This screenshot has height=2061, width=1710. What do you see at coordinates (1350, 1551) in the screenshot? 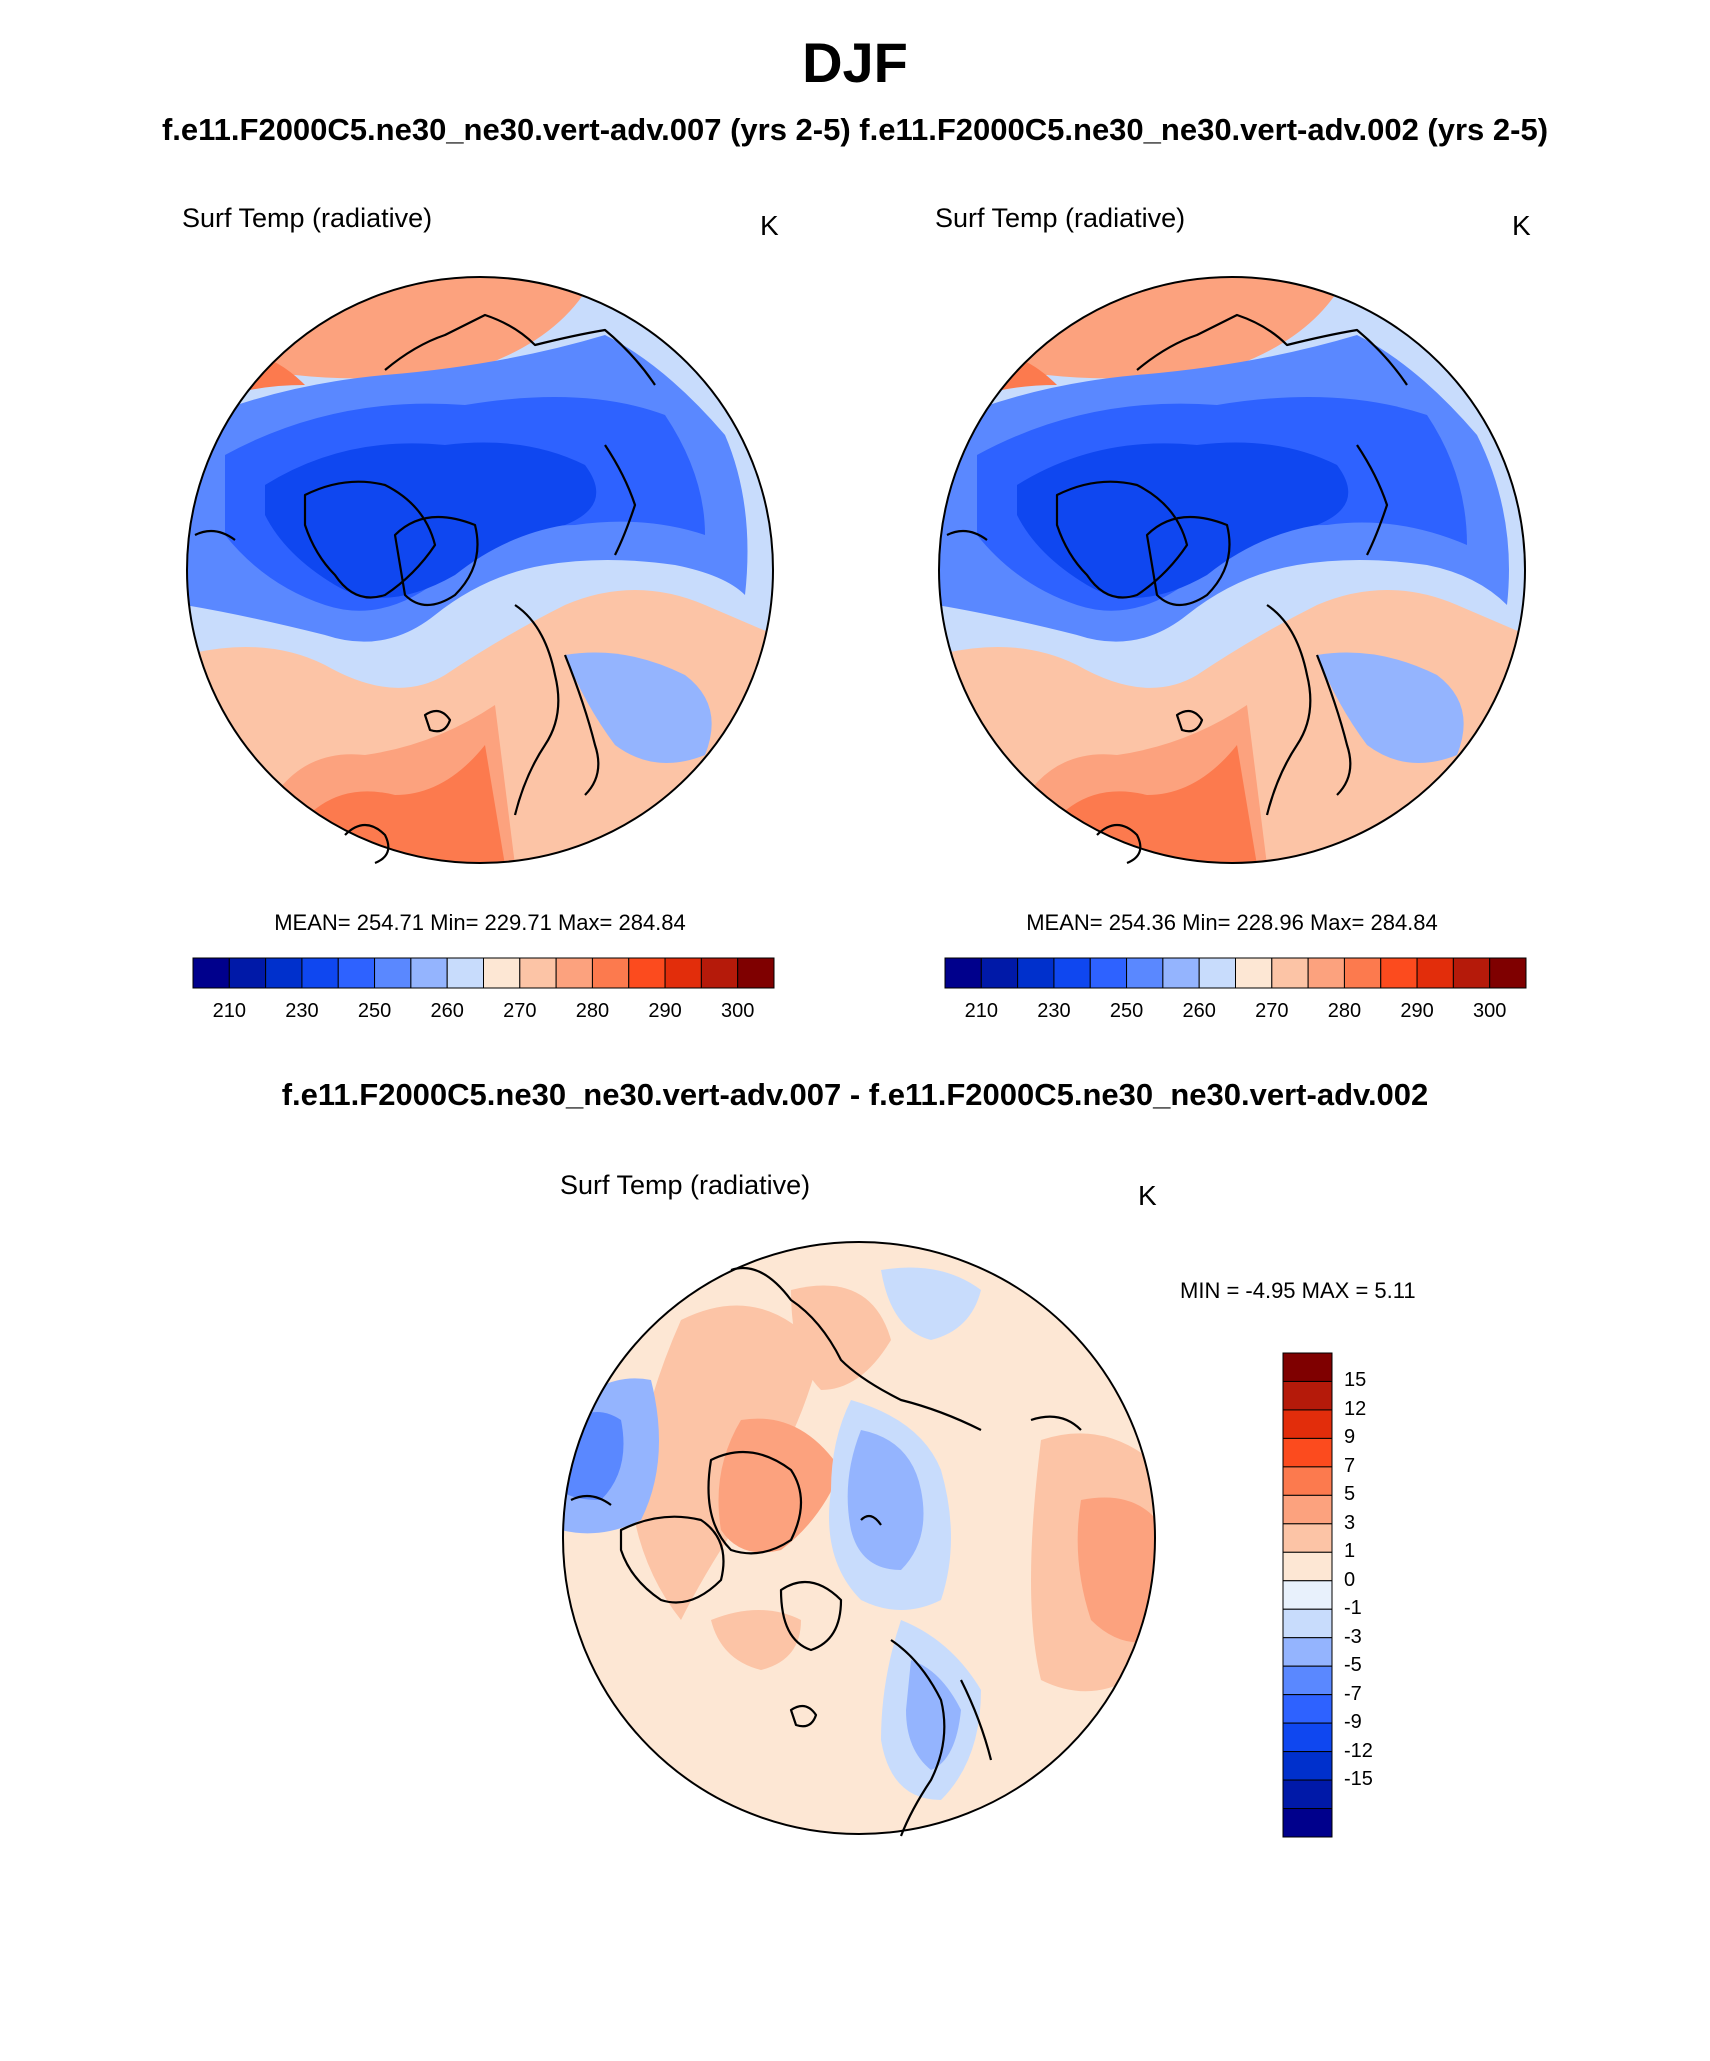
I see `panel3-colorbar-tick-label: 1` at bounding box center [1350, 1551].